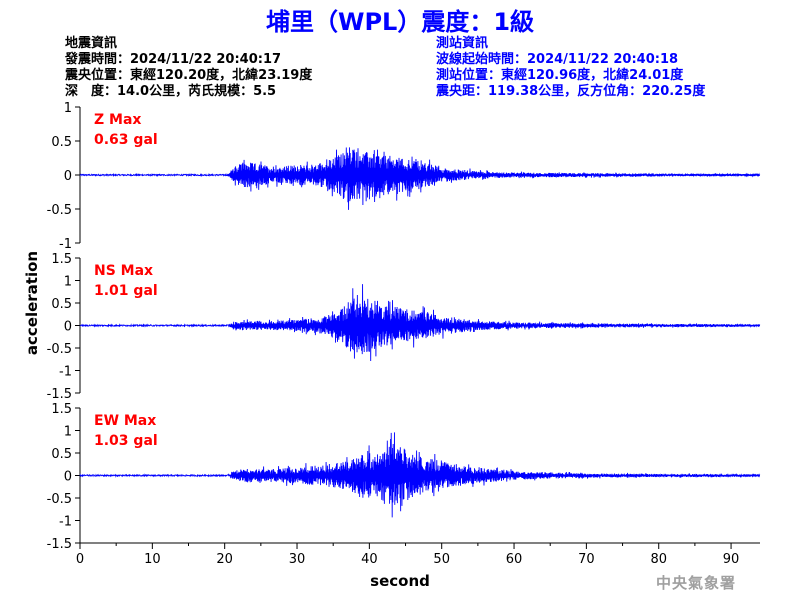  I want to click on max-label-ew: EW Max, so click(125, 421).